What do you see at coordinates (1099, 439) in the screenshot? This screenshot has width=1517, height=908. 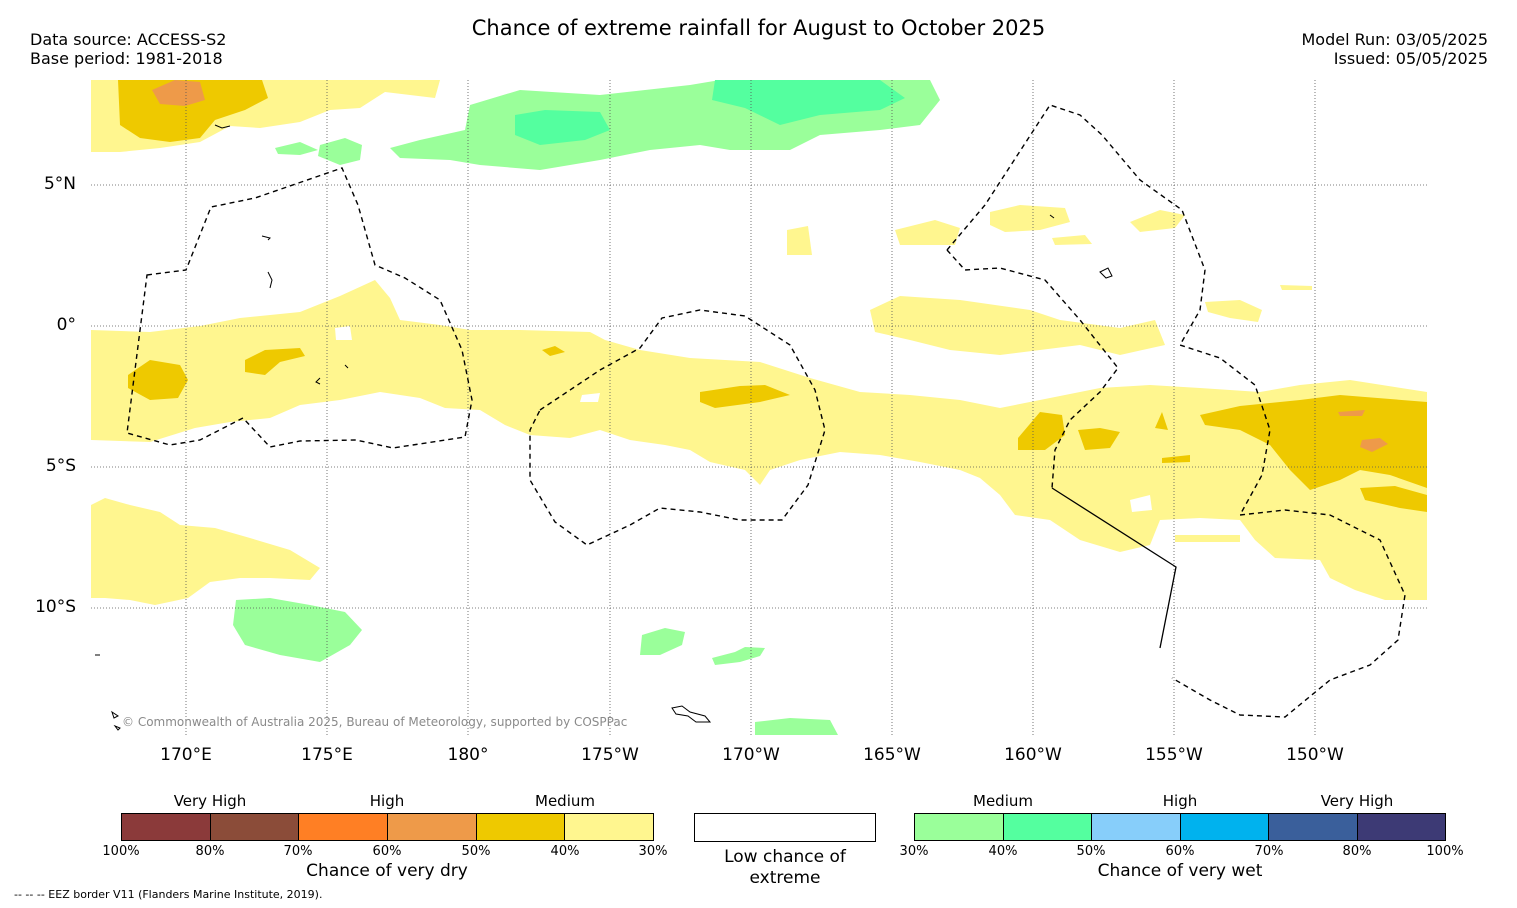 I see `dry-medium-high-region-east2` at bounding box center [1099, 439].